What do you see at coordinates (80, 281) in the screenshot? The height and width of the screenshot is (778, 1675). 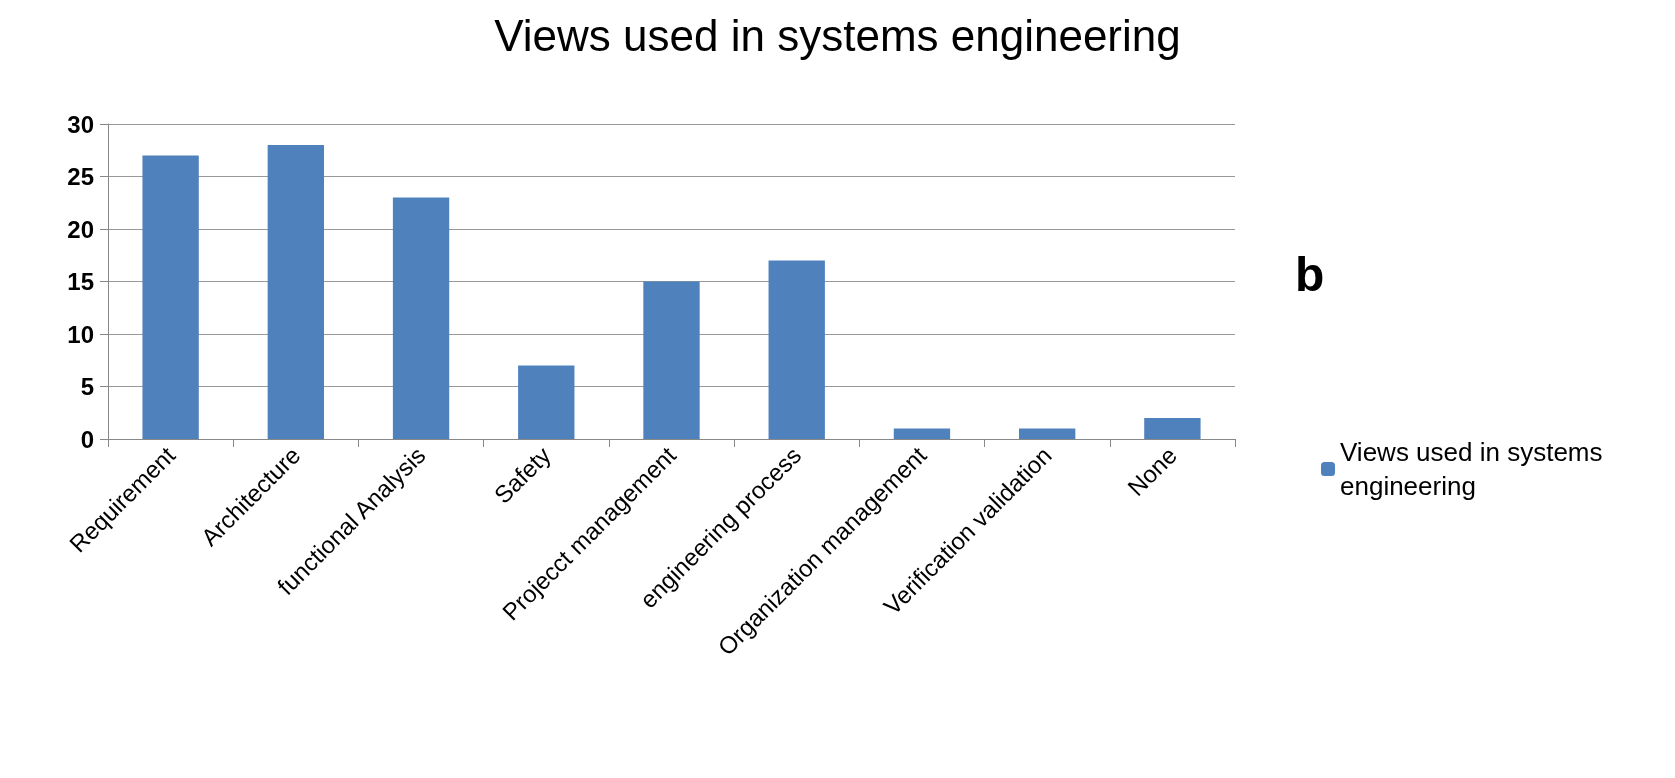 I see `y-tick-label: 15` at bounding box center [80, 281].